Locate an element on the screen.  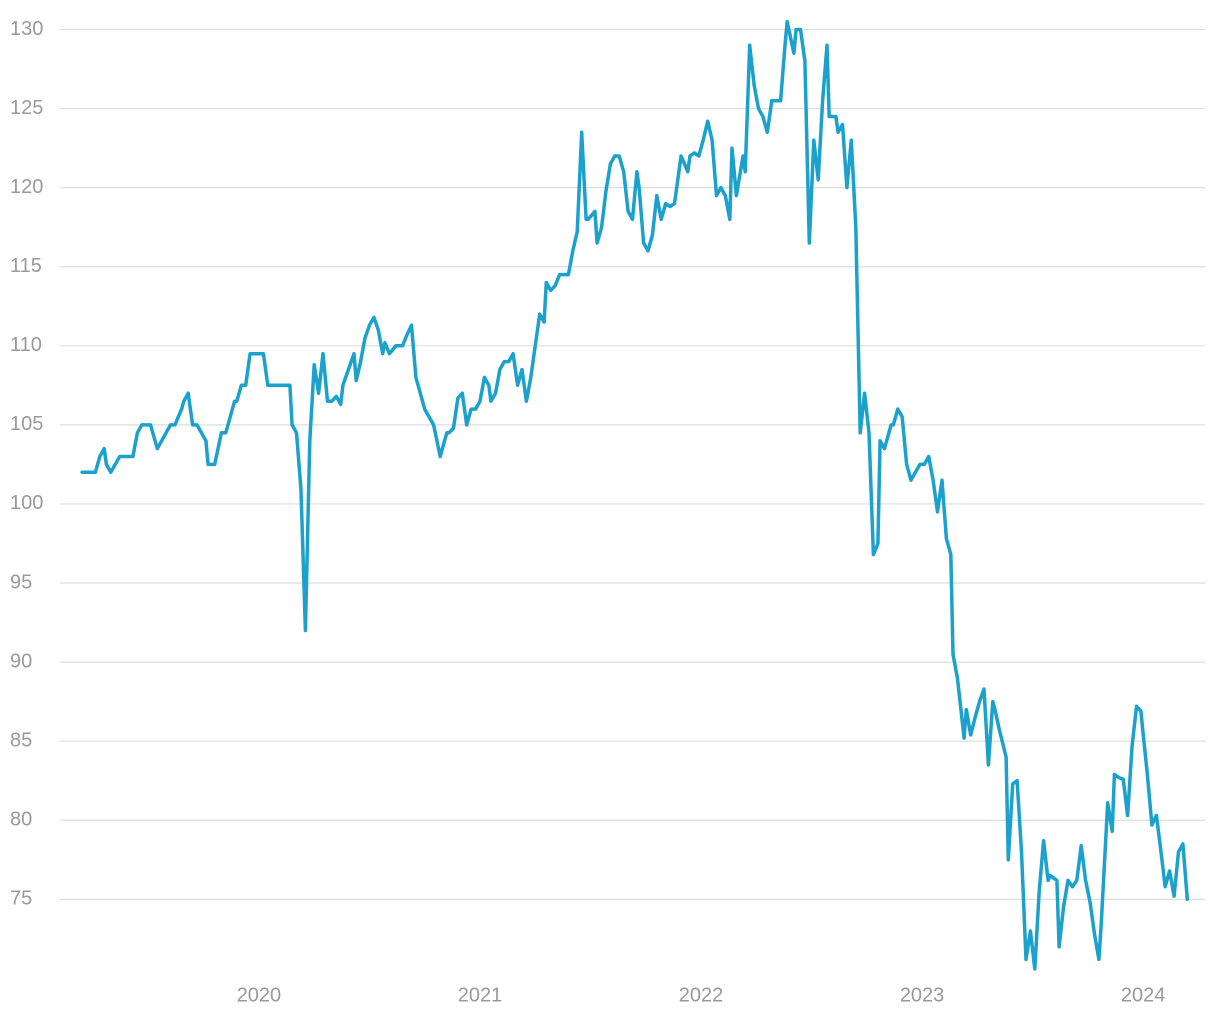
y-tick-label: 90 is located at coordinates (21, 661).